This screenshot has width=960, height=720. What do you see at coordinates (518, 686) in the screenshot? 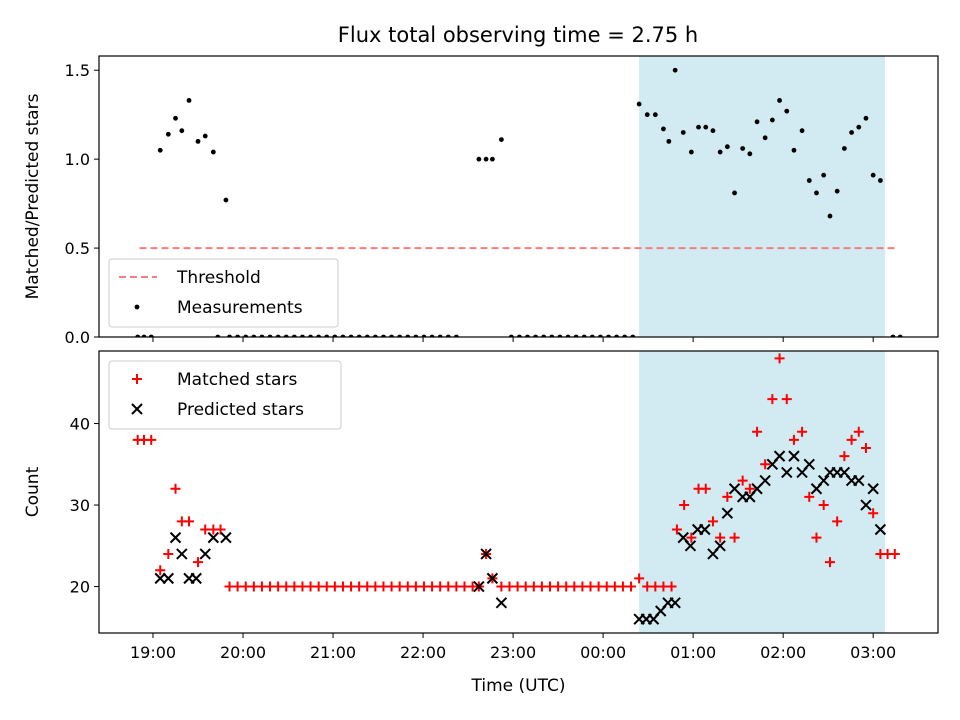
I see `x-axis-label: Time (UTC)` at bounding box center [518, 686].